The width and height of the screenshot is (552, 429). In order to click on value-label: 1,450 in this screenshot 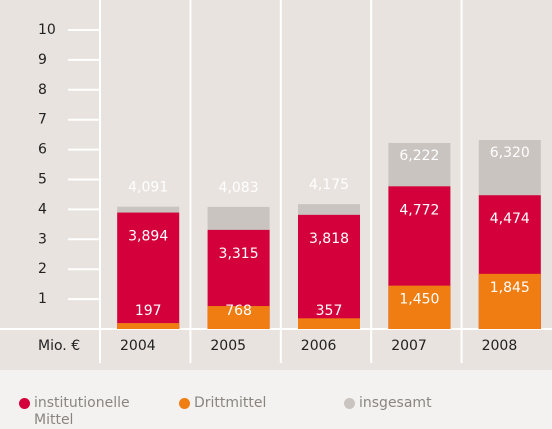, I will do `click(419, 300)`.